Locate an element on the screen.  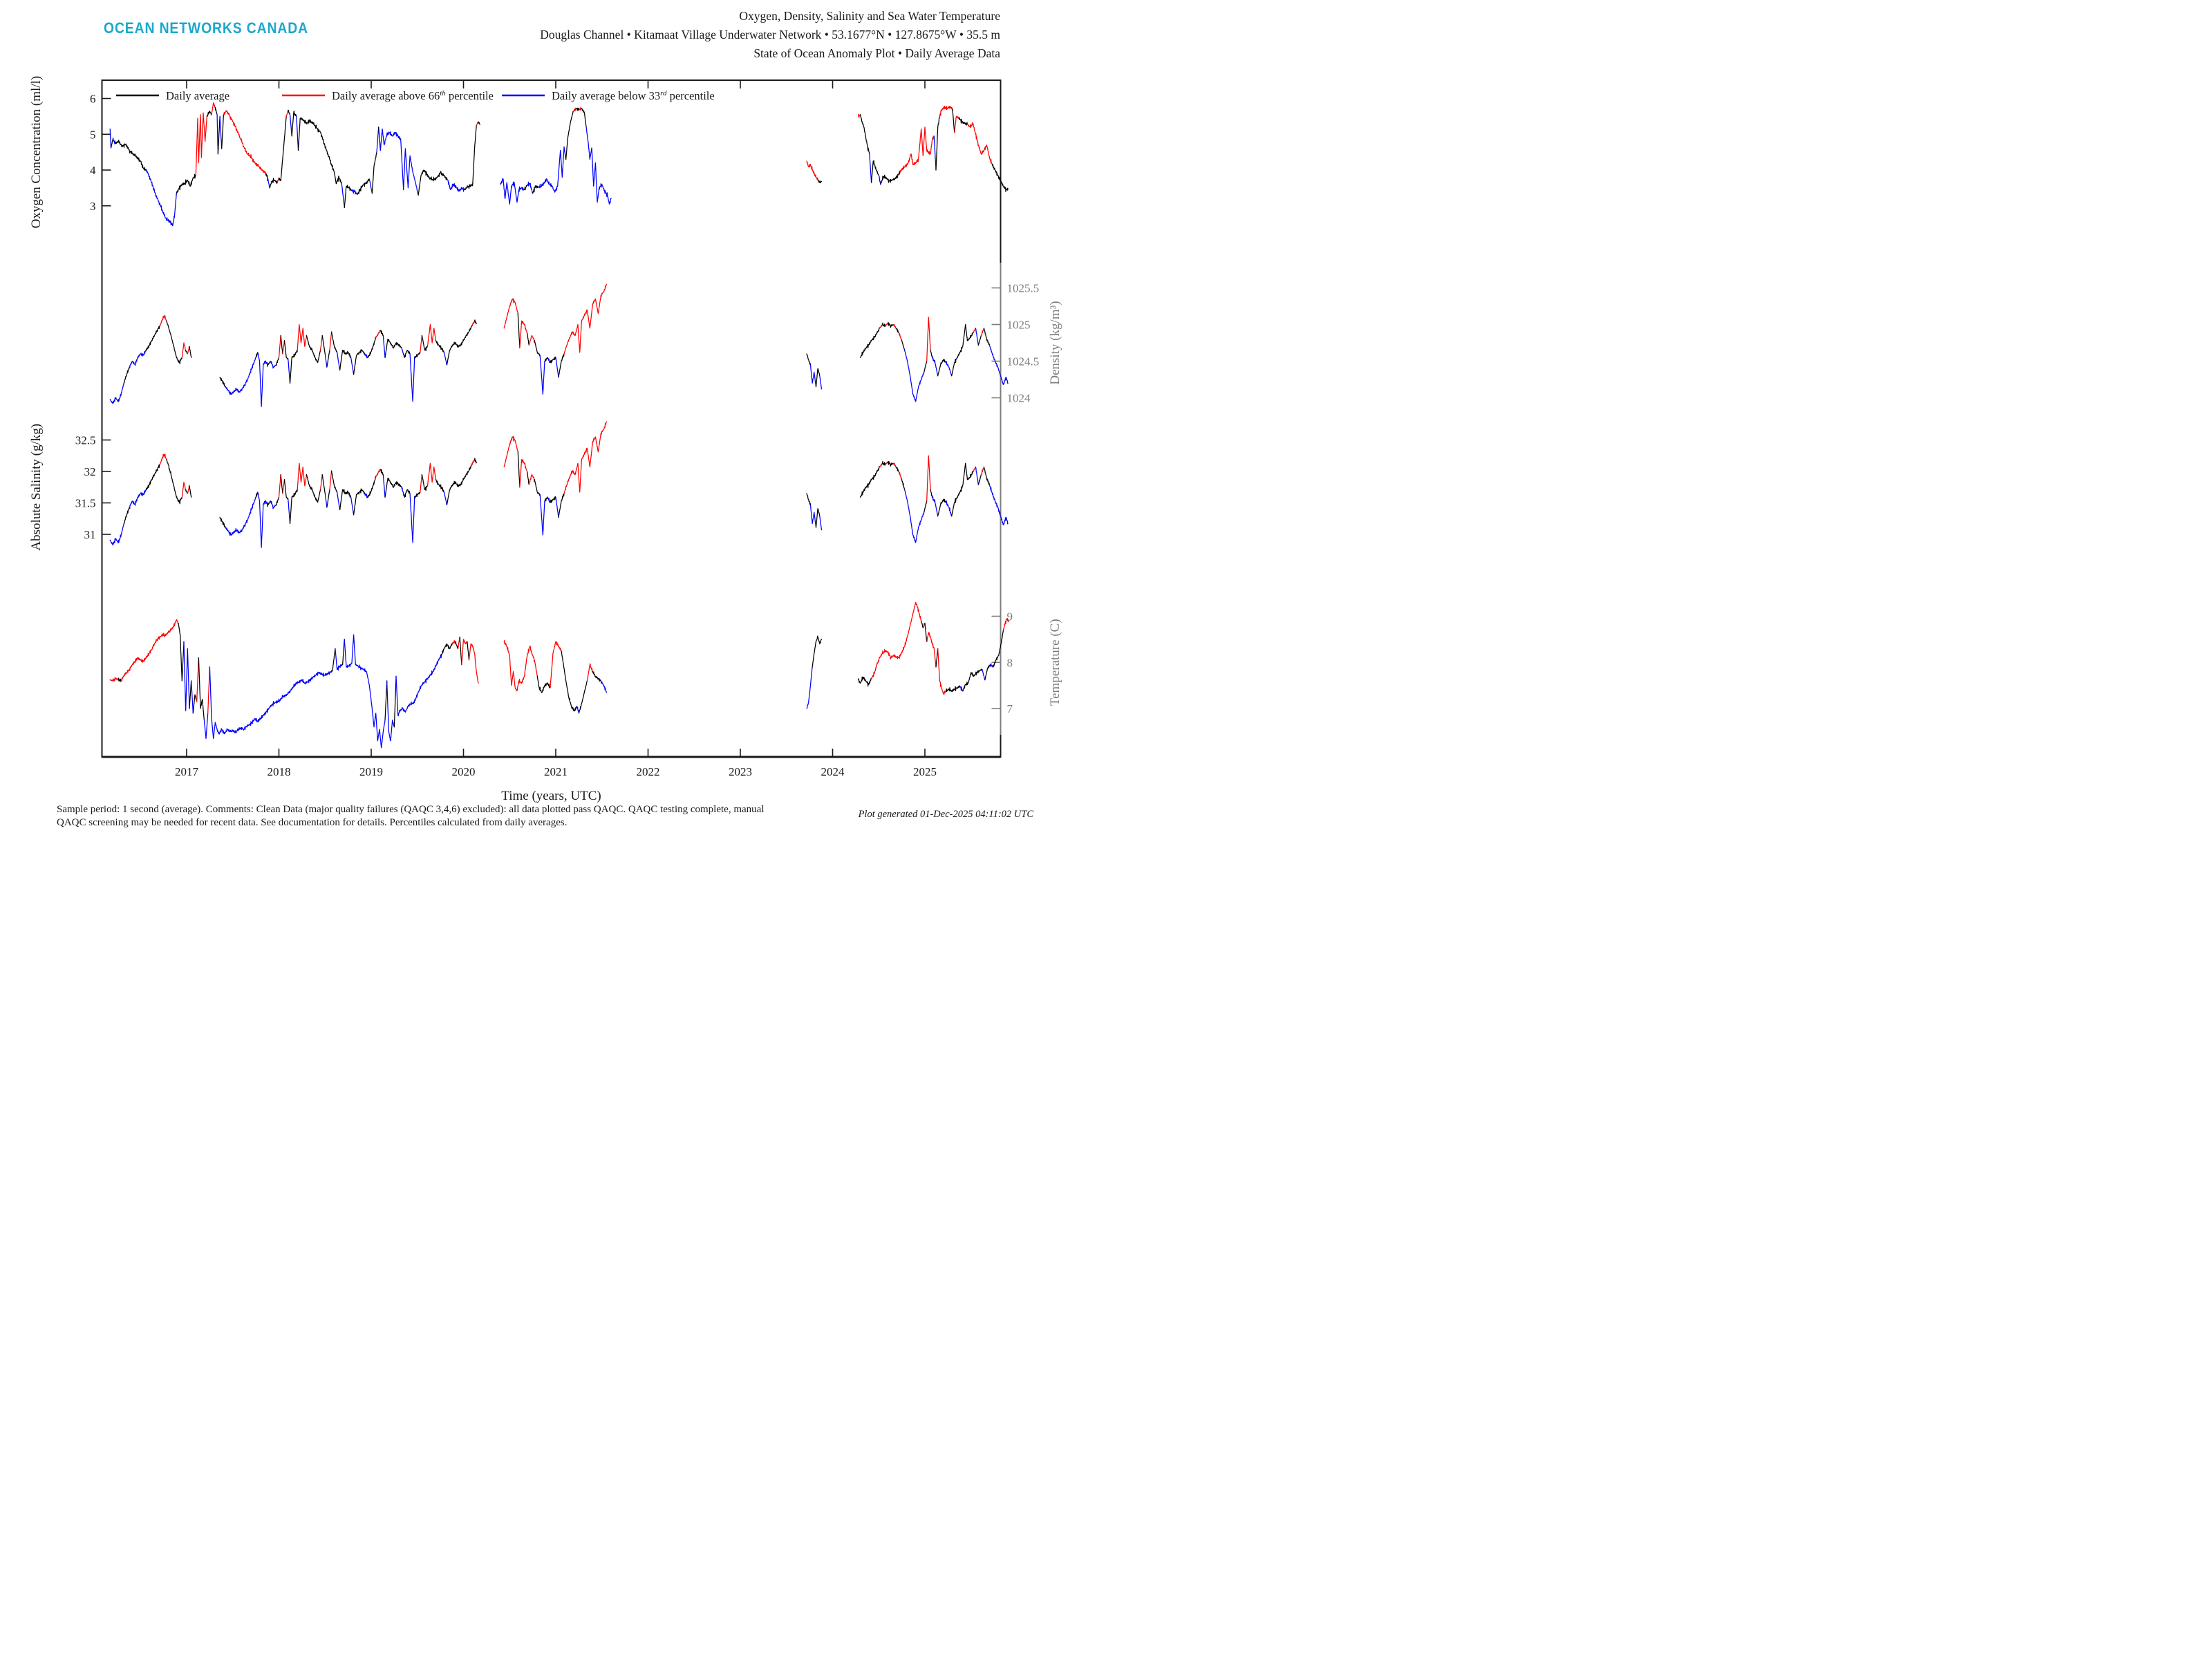
x-tick-label: 2022 is located at coordinates (648, 772).